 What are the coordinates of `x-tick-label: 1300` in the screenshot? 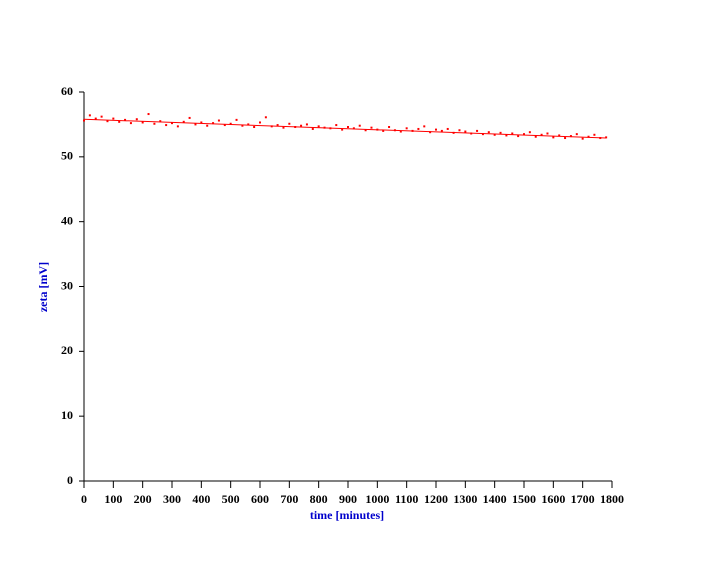 It's located at (465, 499).